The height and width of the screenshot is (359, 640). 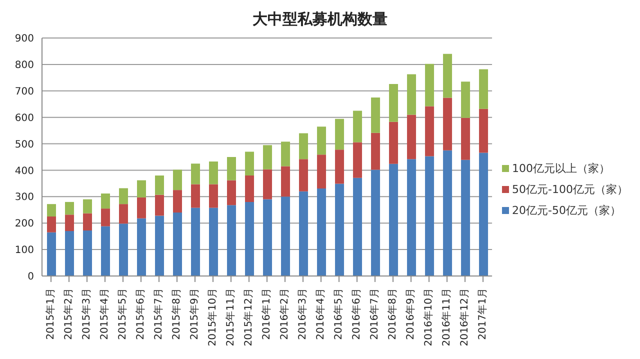 I want to click on x-tick-label: 2016年1月, so click(x=266, y=314).